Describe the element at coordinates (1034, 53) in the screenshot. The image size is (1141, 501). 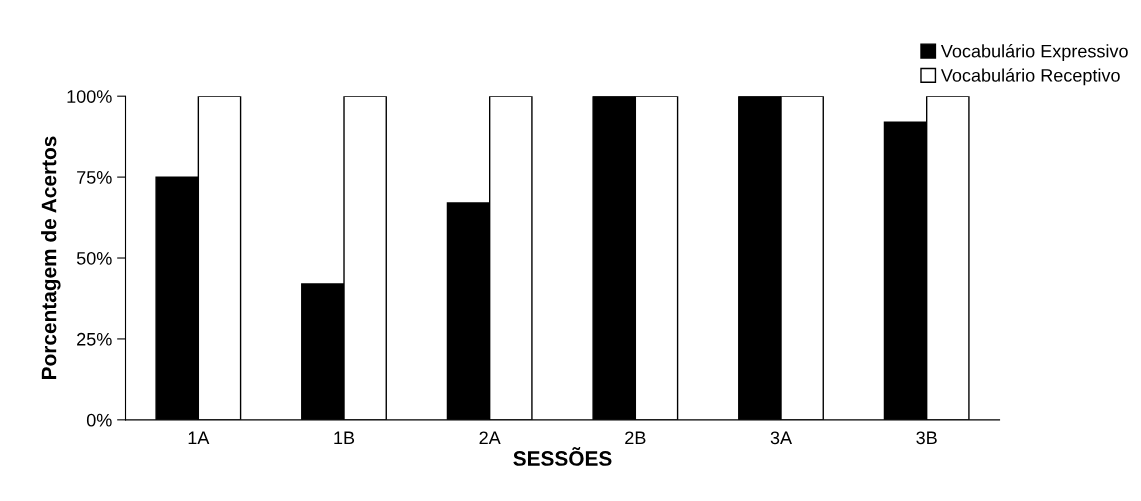
I see `legend-label: Vocabulário Expressivo` at that location.